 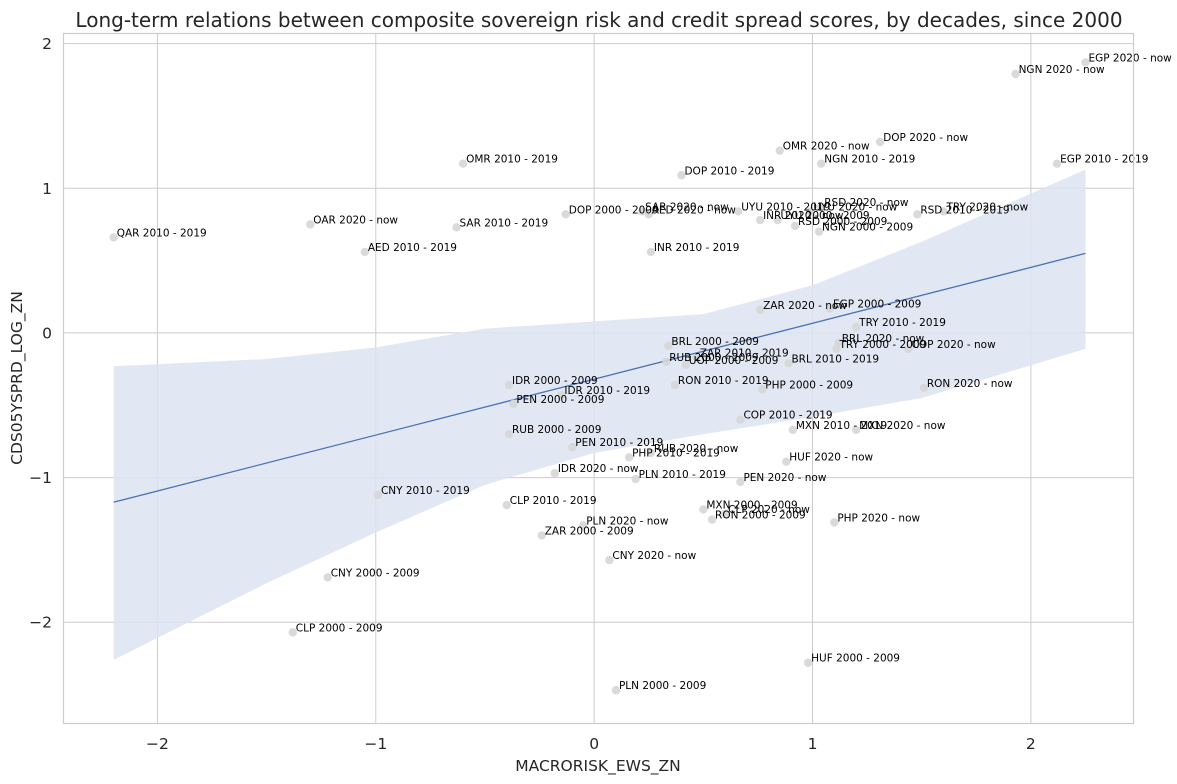 What do you see at coordinates (412, 248) in the screenshot?
I see `point-label: AED 2010 - 2019` at bounding box center [412, 248].